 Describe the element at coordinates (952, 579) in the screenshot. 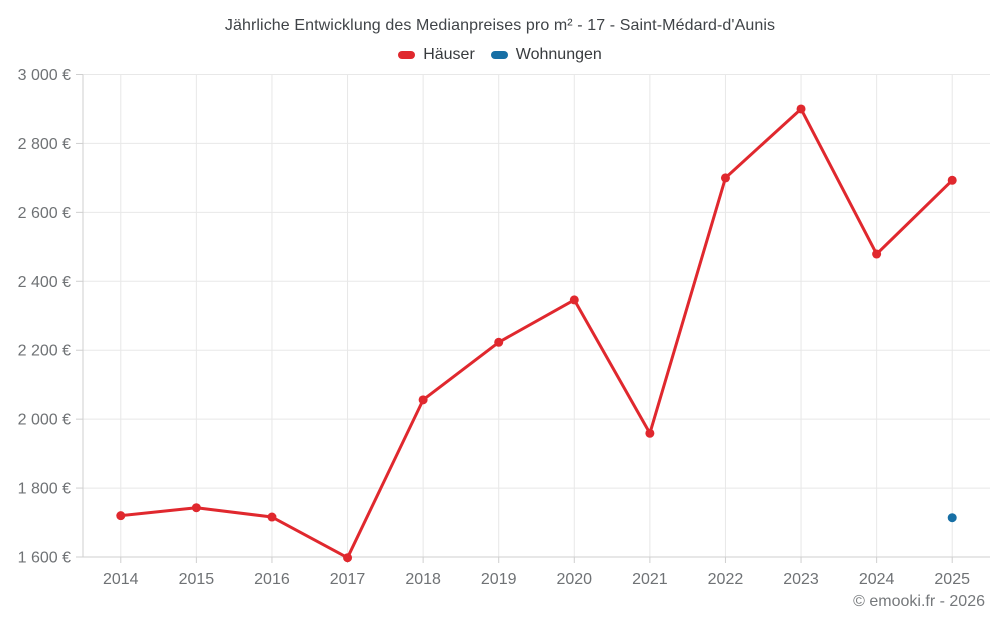

I see `x-axis-label: 2025` at that location.